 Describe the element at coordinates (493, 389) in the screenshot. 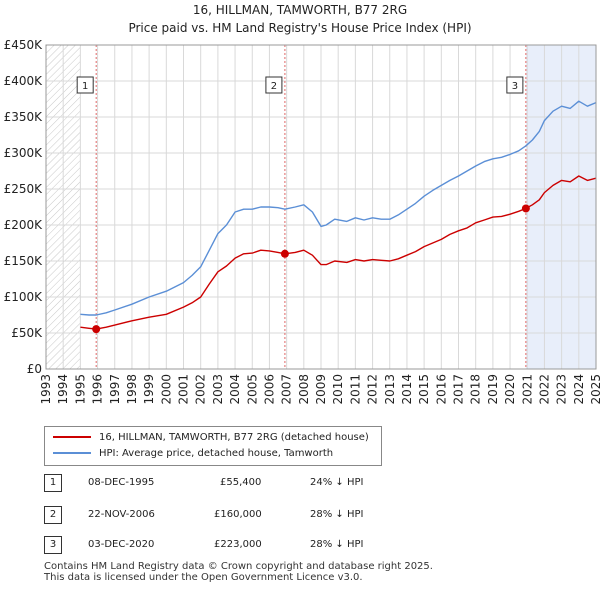

I see `x-tick-label: 2019` at that location.